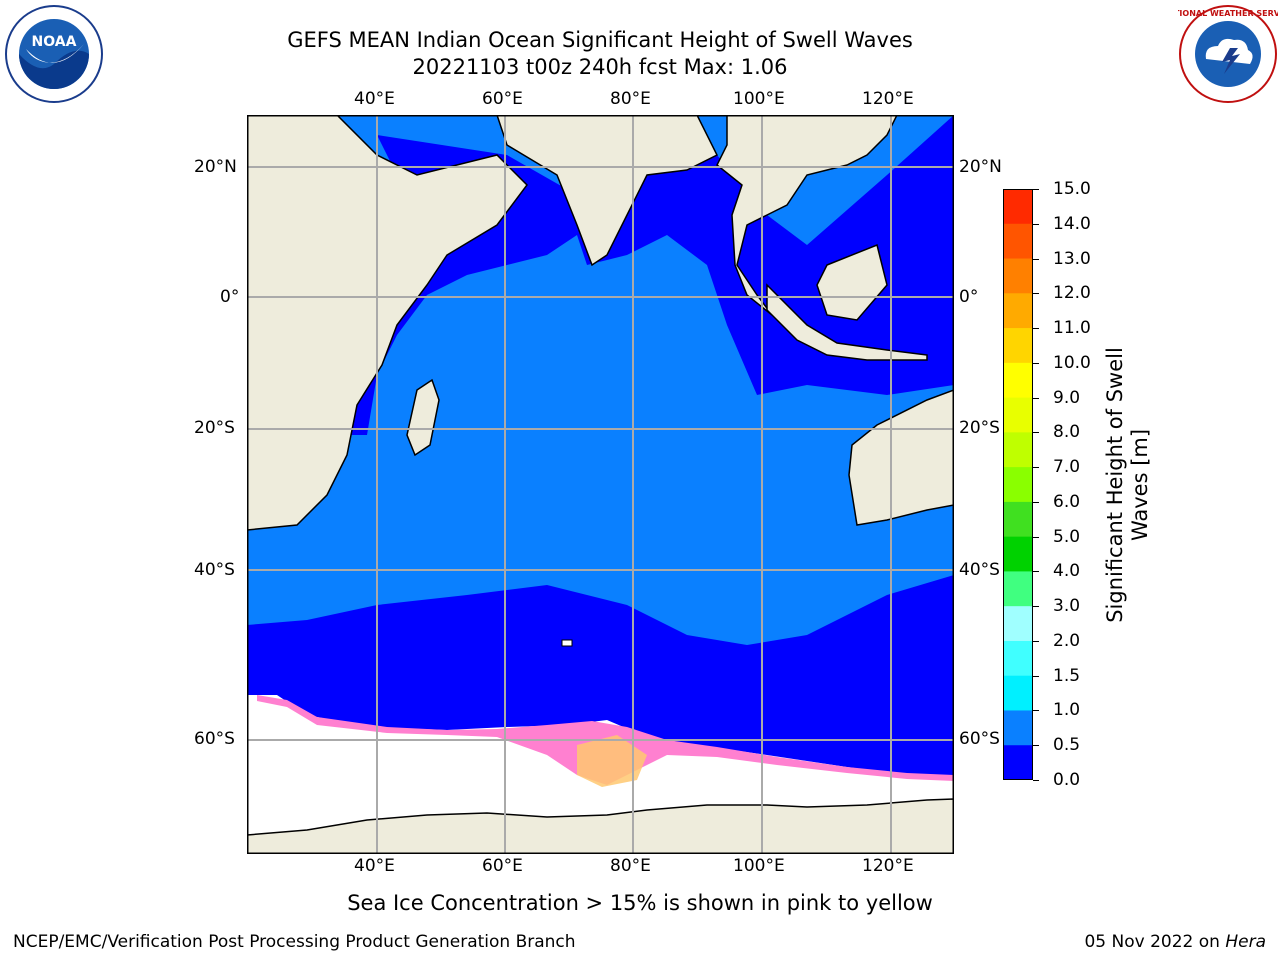  Describe the element at coordinates (1067, 710) in the screenshot. I see `colorbar-label: 1.0` at that location.